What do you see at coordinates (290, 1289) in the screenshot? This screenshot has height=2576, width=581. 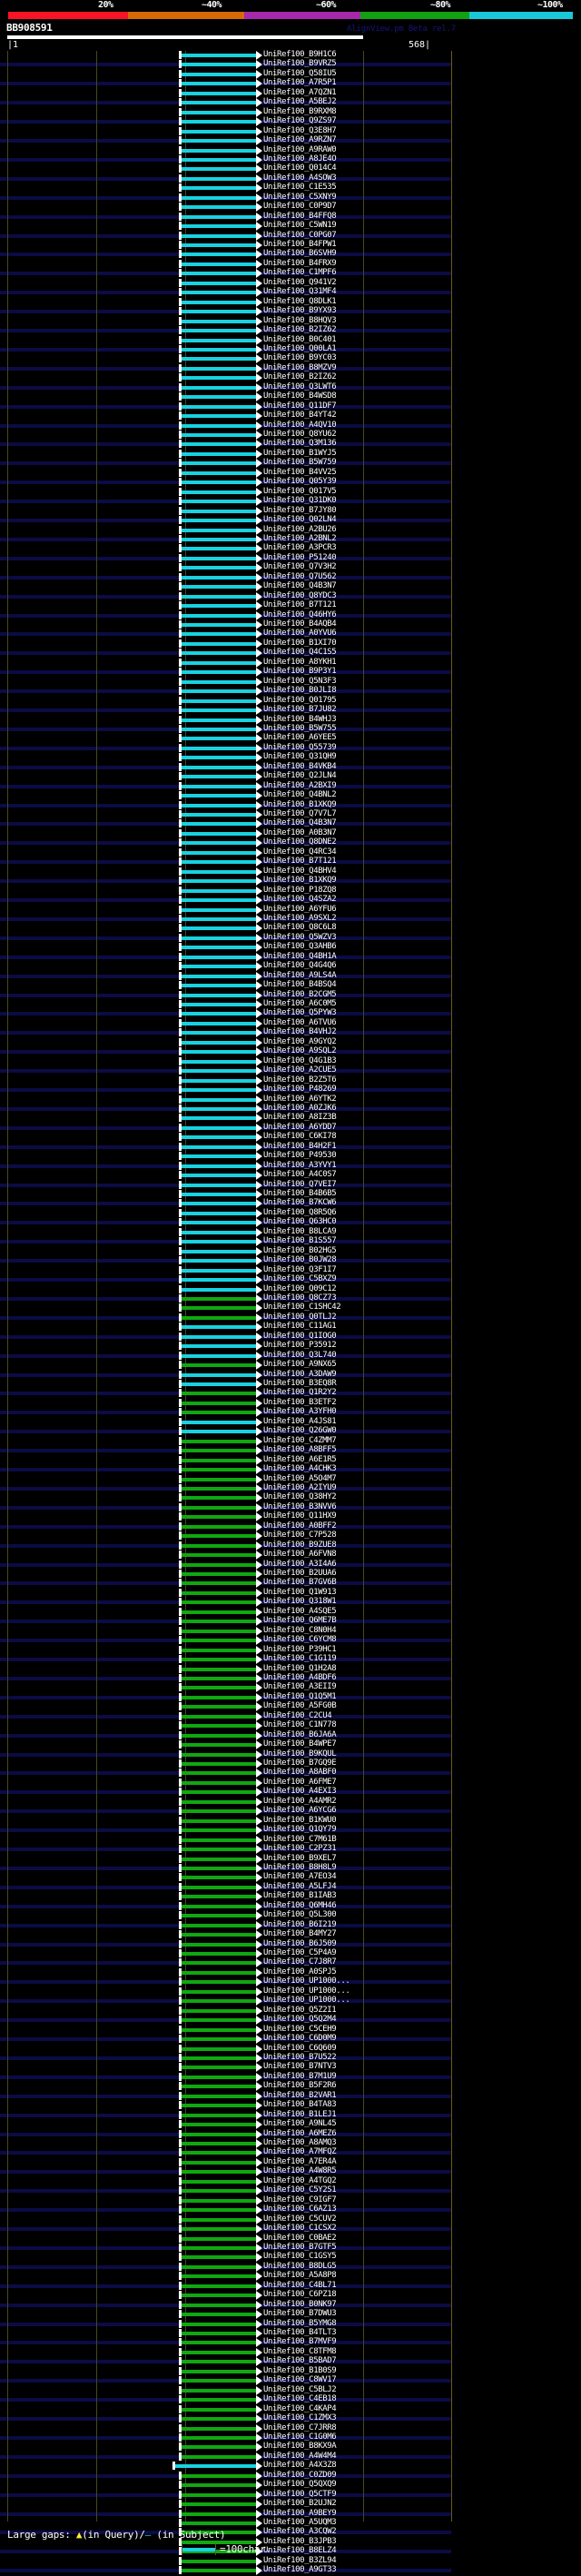 I see `table-row: UniRef100_Q09C12` at bounding box center [290, 1289].